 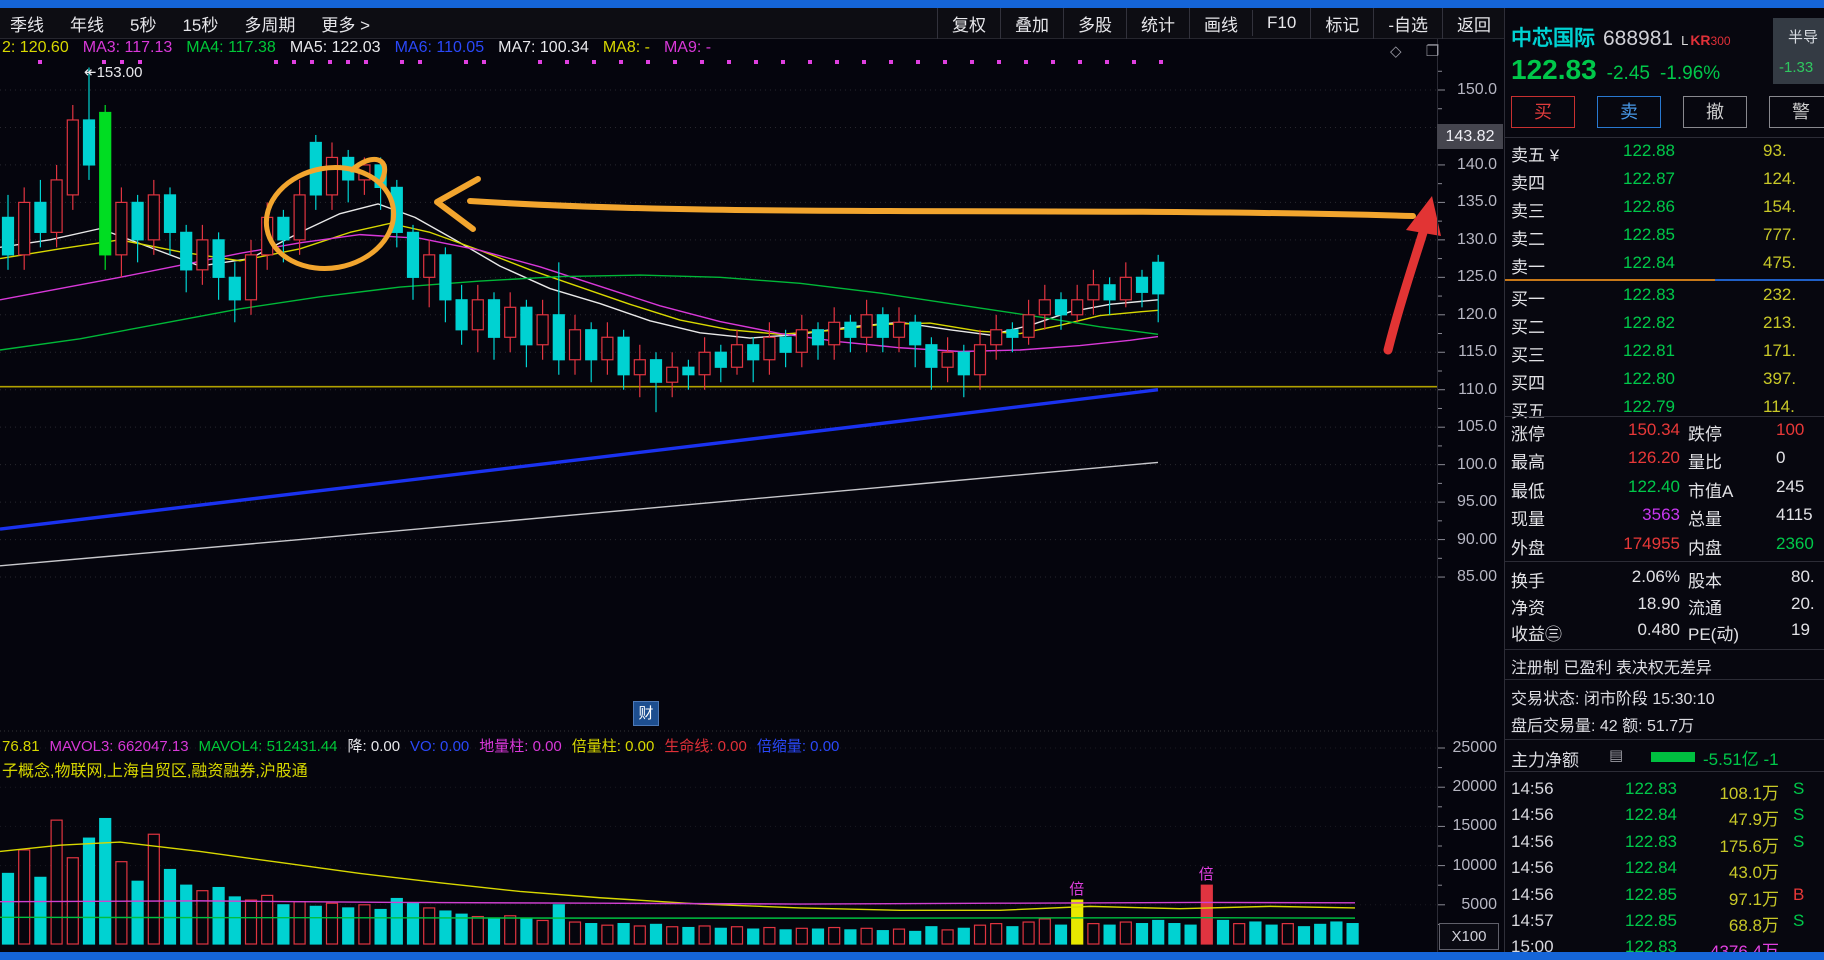 I want to click on annotation-red-arrow-shaft, so click(x=1406, y=288).